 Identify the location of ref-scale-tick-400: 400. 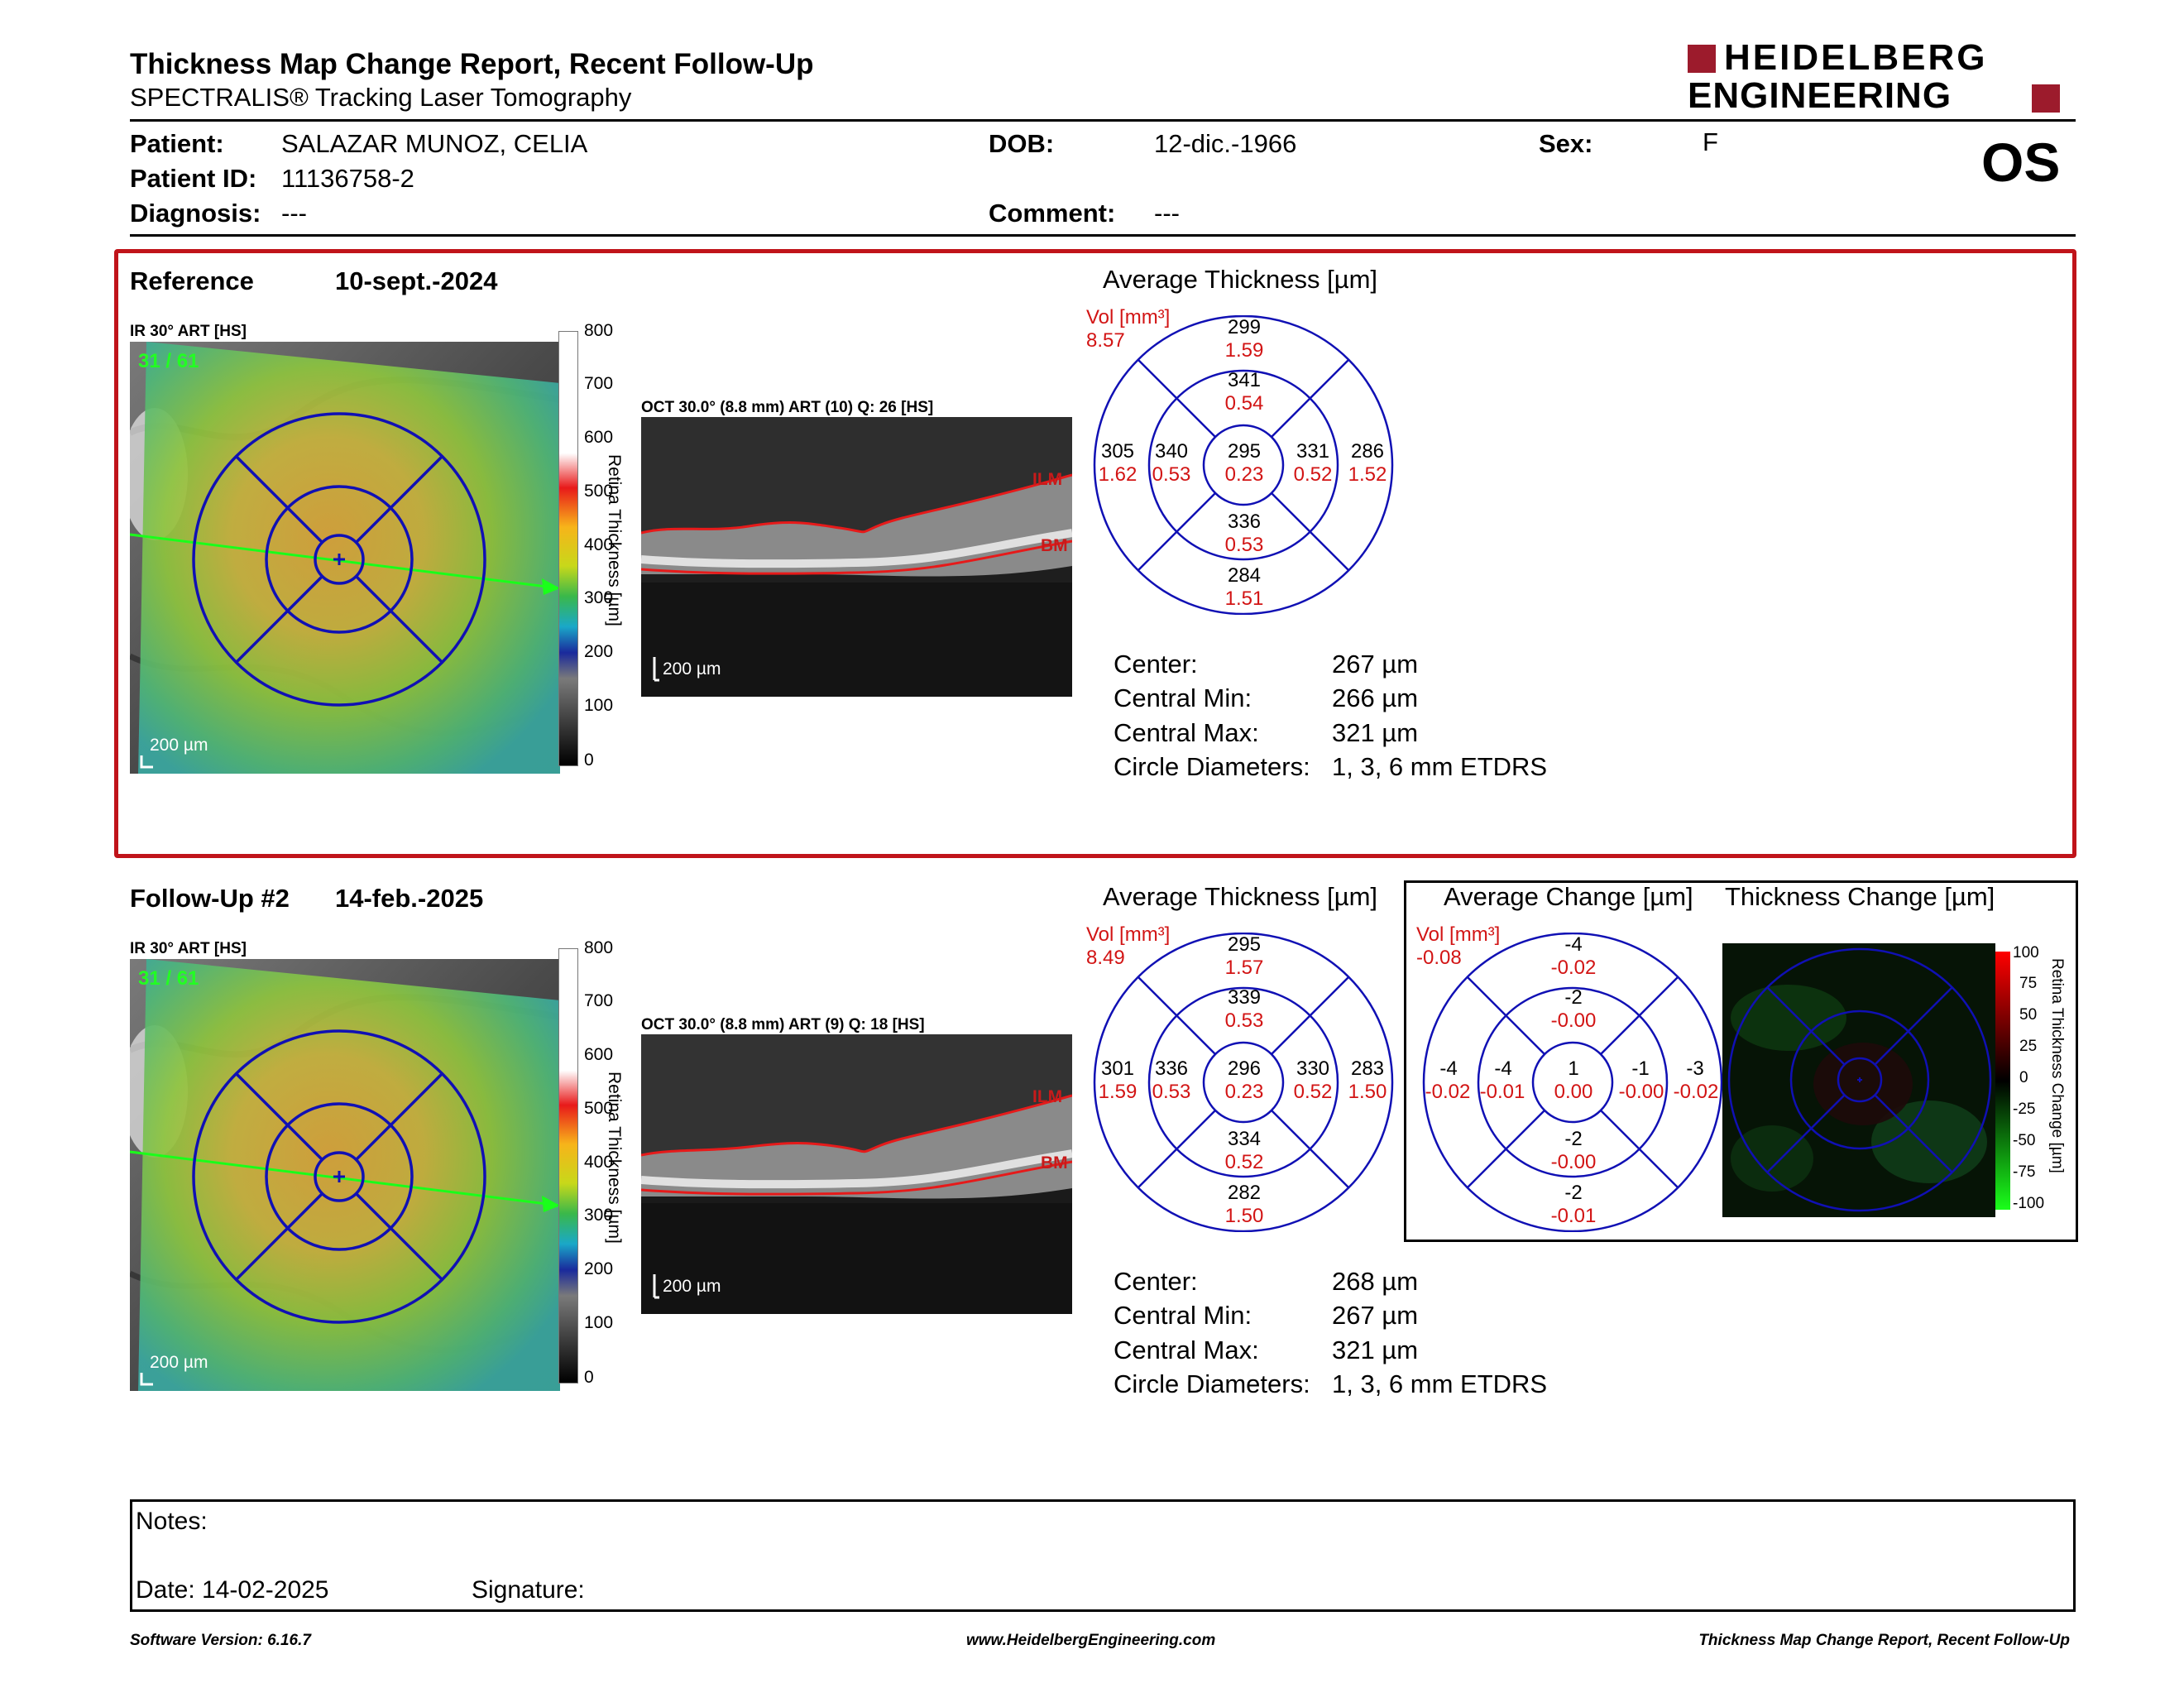
(599, 544).